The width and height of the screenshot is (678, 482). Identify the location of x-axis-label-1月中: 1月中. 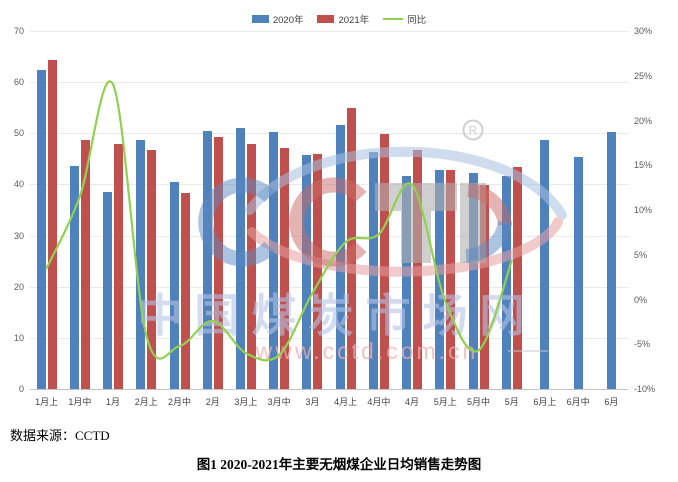
(80, 402).